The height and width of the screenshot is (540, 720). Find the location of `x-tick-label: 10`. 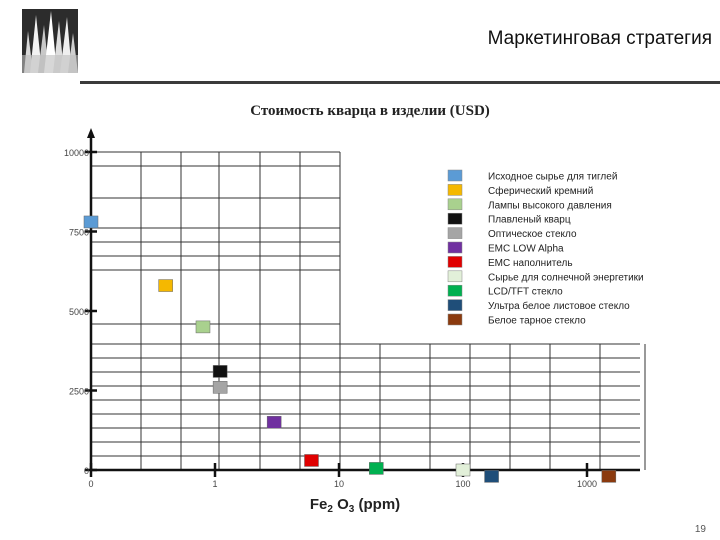

x-tick-label: 10 is located at coordinates (339, 484).